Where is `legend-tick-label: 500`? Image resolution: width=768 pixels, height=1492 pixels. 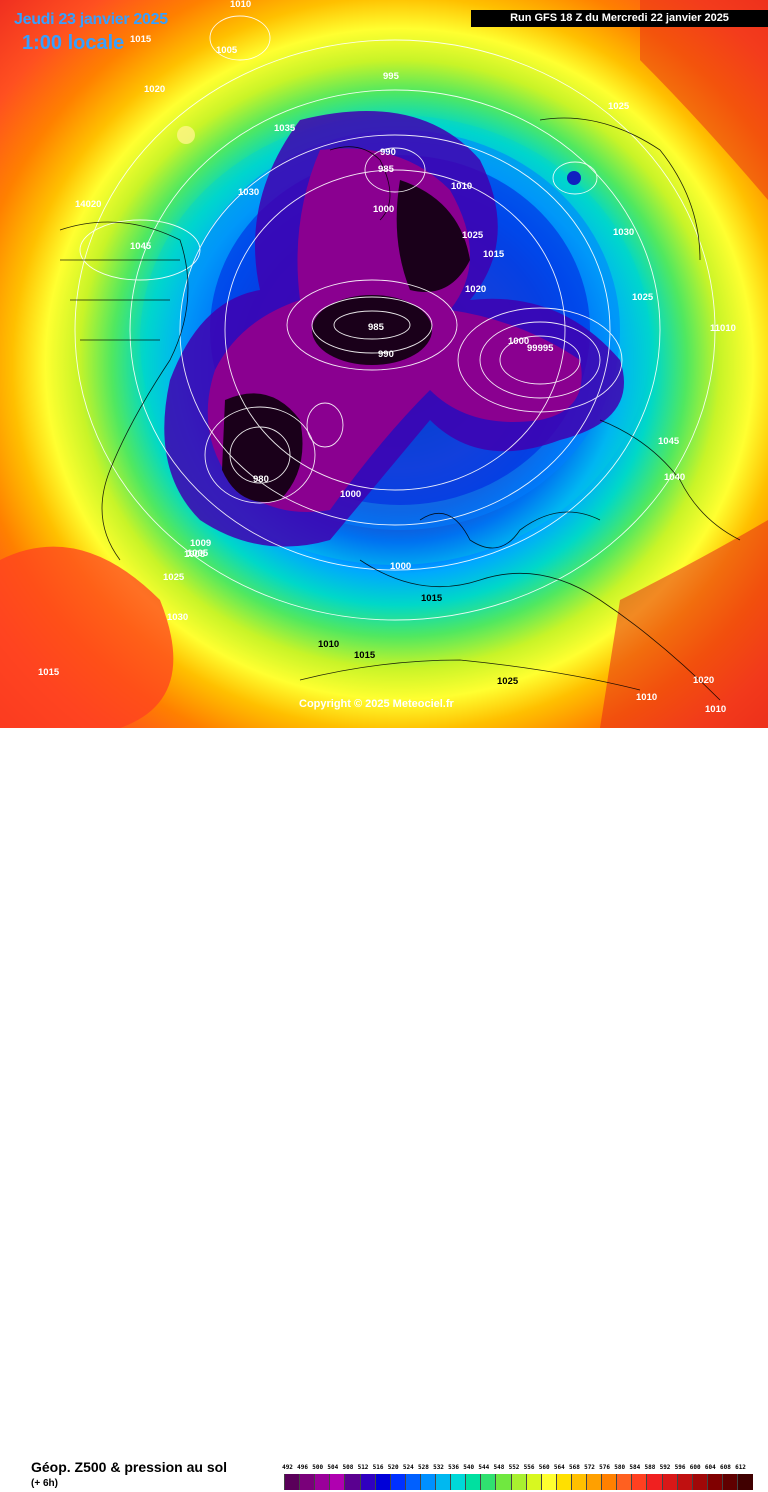
legend-tick-label: 500 is located at coordinates (318, 1467).